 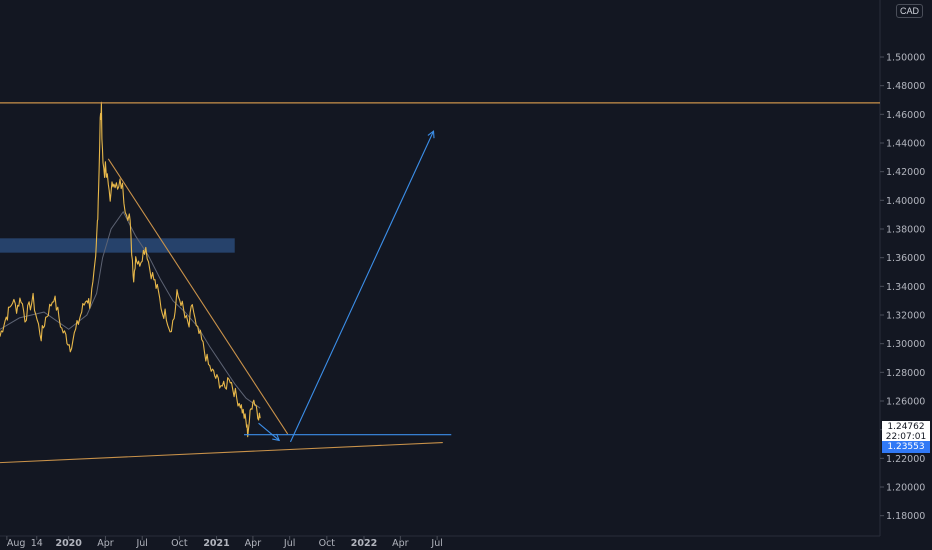 What do you see at coordinates (906, 437) in the screenshot?
I see `candle-countdown-tag: 22:07:01` at bounding box center [906, 437].